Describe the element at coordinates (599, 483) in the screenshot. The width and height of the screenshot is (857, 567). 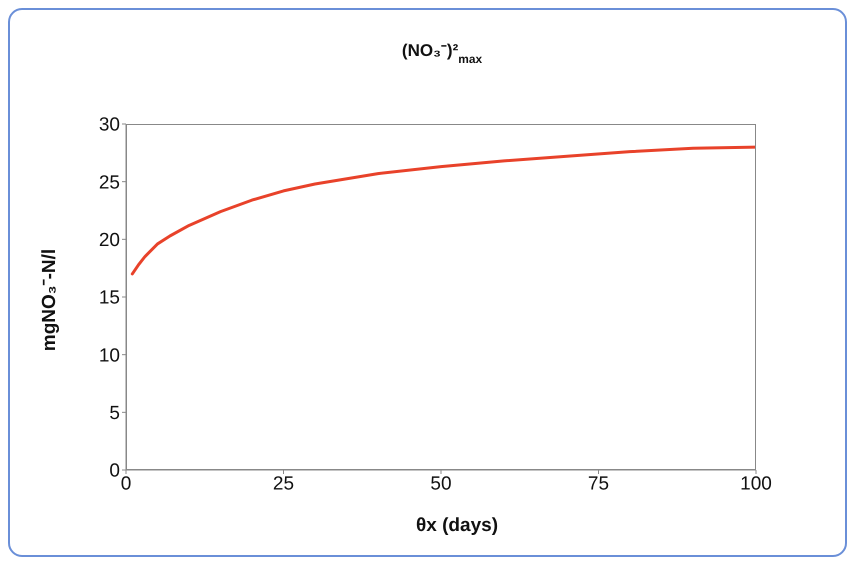
I see `x-tick-label: 75` at that location.